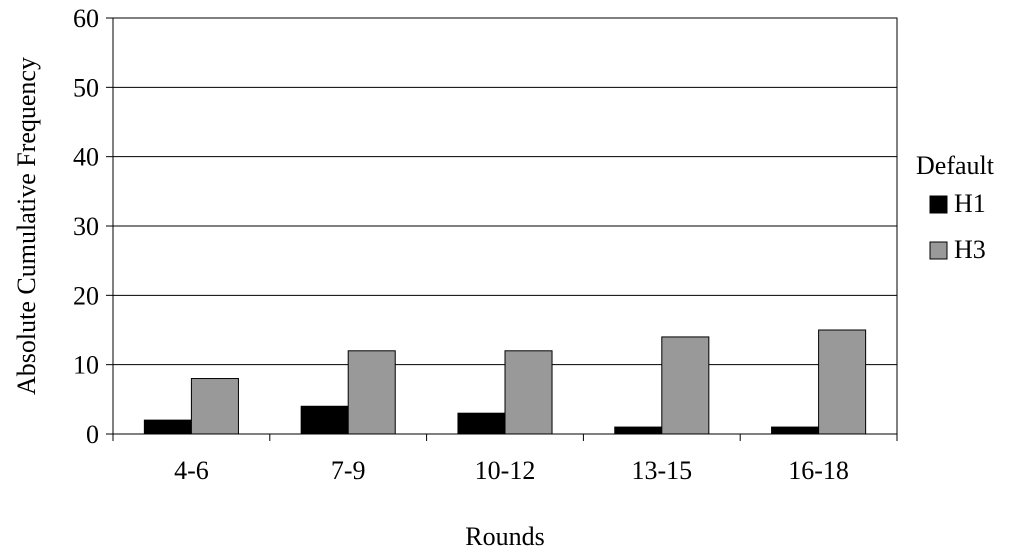 The image size is (1011, 555). What do you see at coordinates (86, 87) in the screenshot?
I see `y-tick-label: 50` at bounding box center [86, 87].